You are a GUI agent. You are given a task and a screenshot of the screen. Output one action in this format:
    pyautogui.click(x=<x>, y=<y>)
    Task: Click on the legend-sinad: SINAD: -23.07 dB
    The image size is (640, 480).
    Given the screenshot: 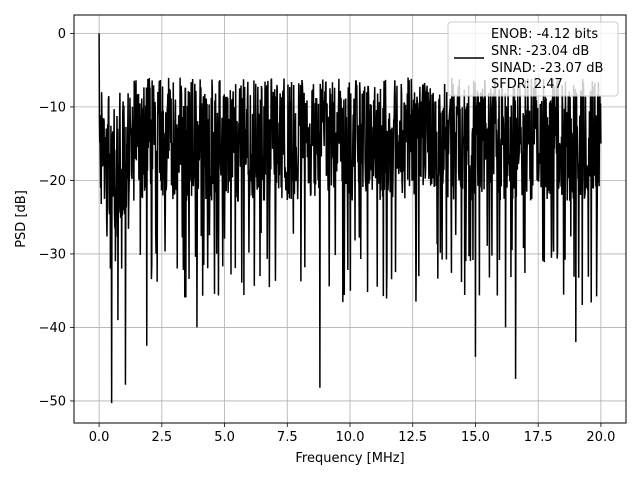 What is the action you would take?
    pyautogui.click(x=547, y=68)
    